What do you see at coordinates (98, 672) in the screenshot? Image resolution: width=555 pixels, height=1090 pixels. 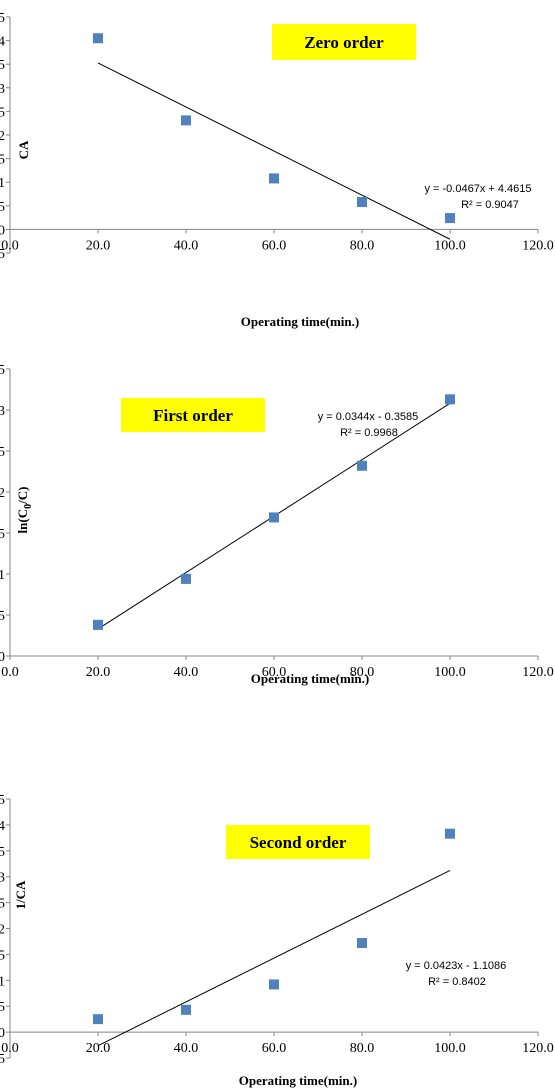 I see `first-order-x-tick-label: 20.0` at bounding box center [98, 672].